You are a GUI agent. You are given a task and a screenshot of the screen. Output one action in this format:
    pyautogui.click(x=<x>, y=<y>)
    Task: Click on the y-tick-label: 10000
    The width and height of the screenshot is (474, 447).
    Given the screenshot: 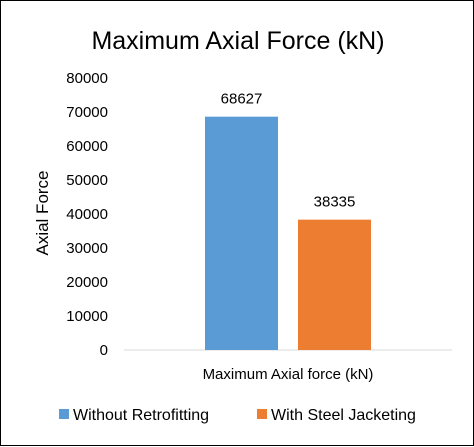 What is the action you would take?
    pyautogui.click(x=87, y=316)
    